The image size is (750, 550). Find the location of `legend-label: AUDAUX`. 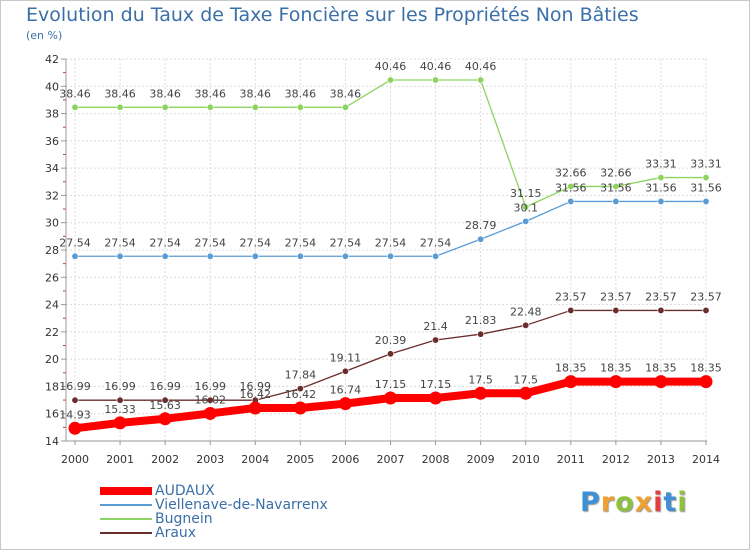

legend-label: AUDAUX is located at coordinates (185, 491).